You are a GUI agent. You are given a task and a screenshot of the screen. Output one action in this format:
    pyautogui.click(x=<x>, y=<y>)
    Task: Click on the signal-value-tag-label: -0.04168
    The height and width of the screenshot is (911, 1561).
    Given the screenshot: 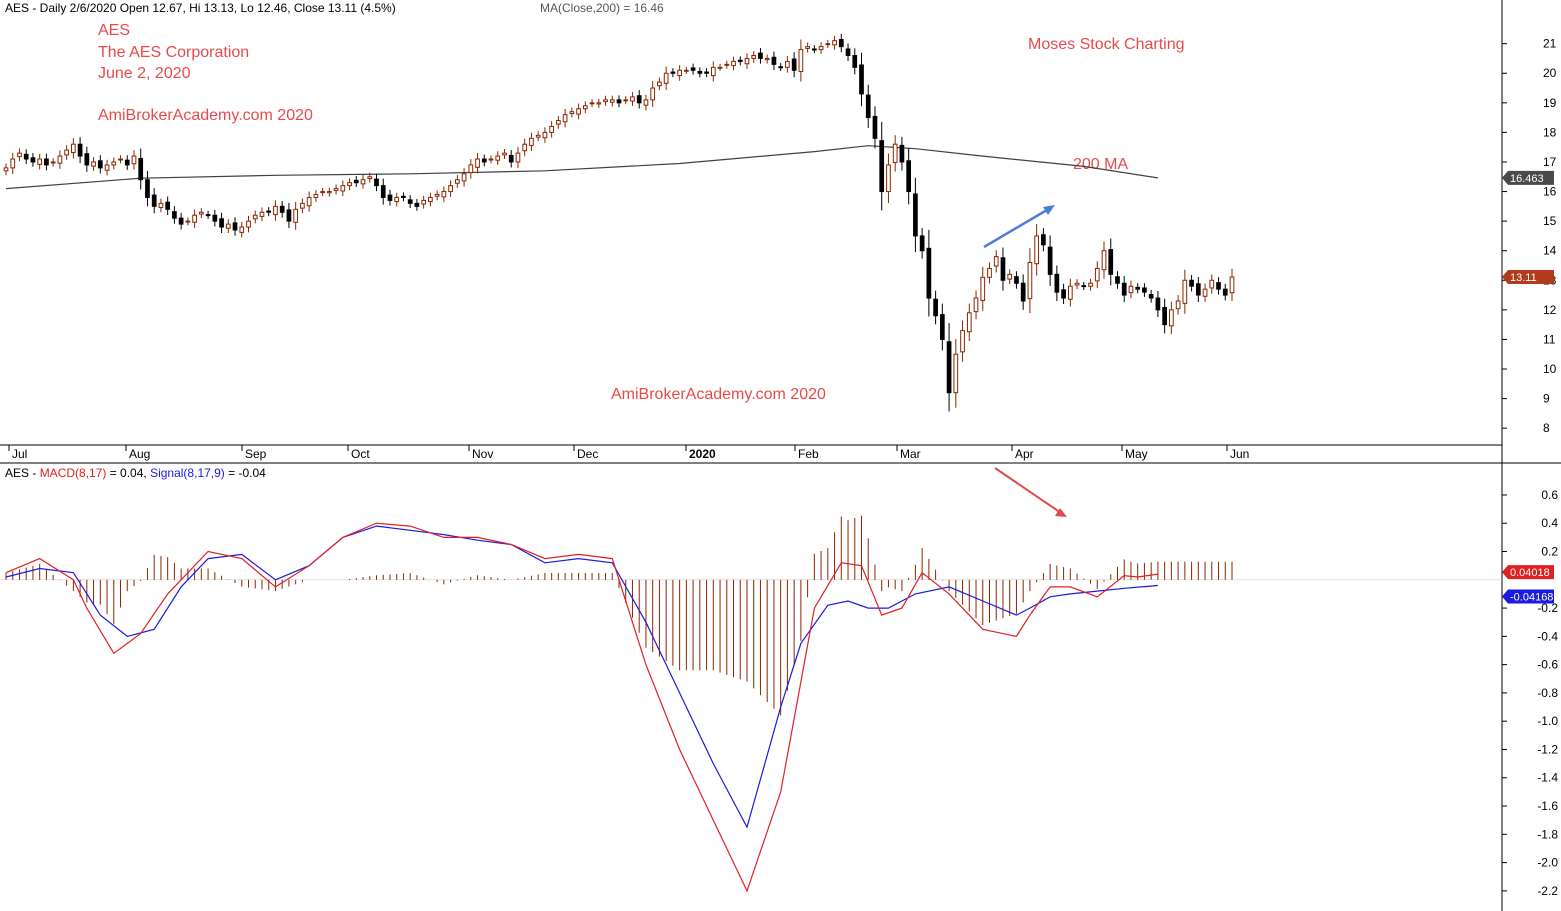 What is the action you would take?
    pyautogui.click(x=1531, y=597)
    